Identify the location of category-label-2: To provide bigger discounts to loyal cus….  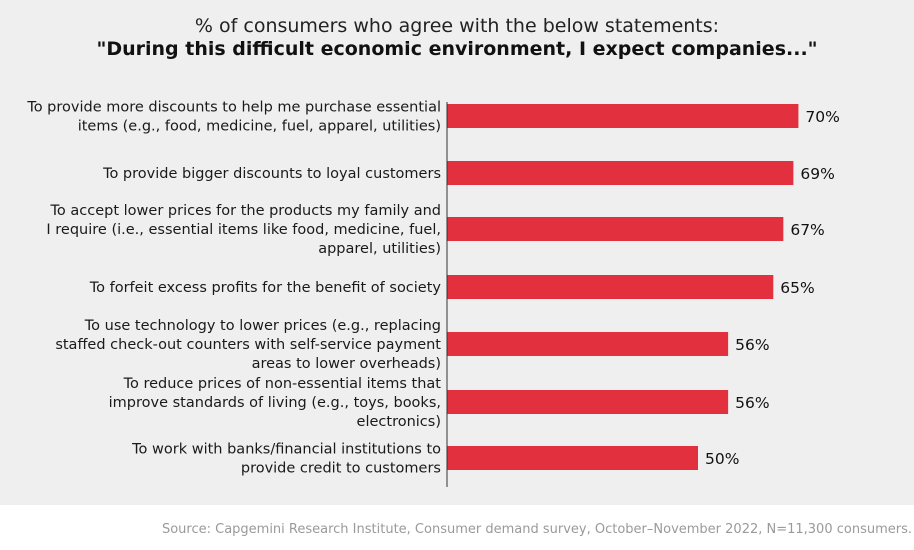
(271, 174).